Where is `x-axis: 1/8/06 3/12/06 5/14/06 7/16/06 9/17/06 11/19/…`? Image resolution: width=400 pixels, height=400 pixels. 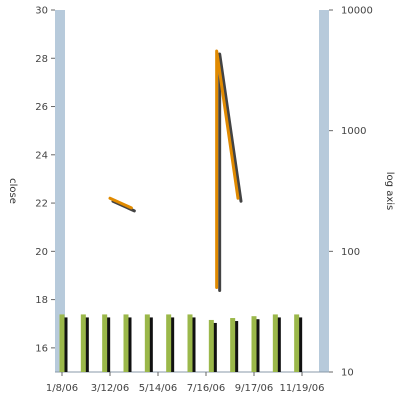 x-axis: 1/8/06 3/12/06 5/14/06 7/16/06 9/17/06 11/19/… is located at coordinates (185, 383).